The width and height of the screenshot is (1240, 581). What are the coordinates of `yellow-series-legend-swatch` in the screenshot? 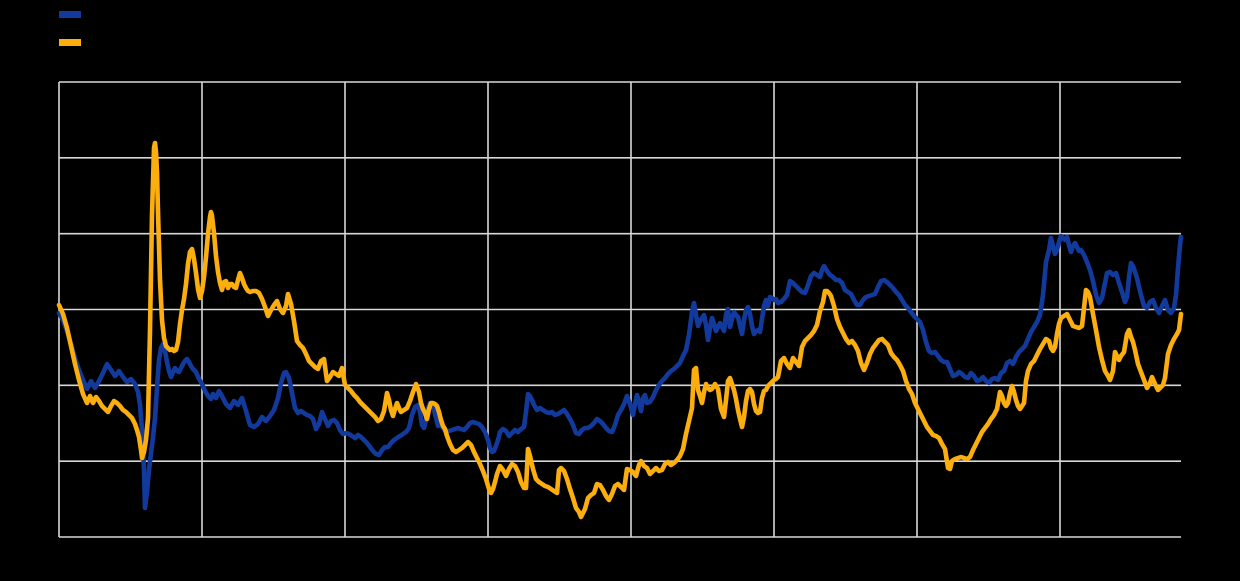 It's located at (70, 42).